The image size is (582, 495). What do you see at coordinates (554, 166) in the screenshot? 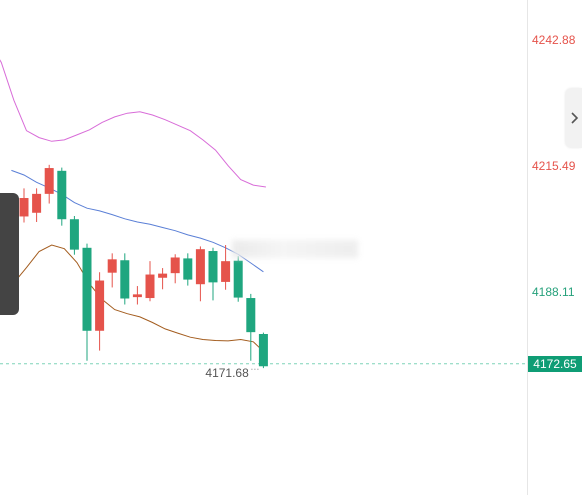
I see `price-tick-label: 4215.49` at bounding box center [554, 166].